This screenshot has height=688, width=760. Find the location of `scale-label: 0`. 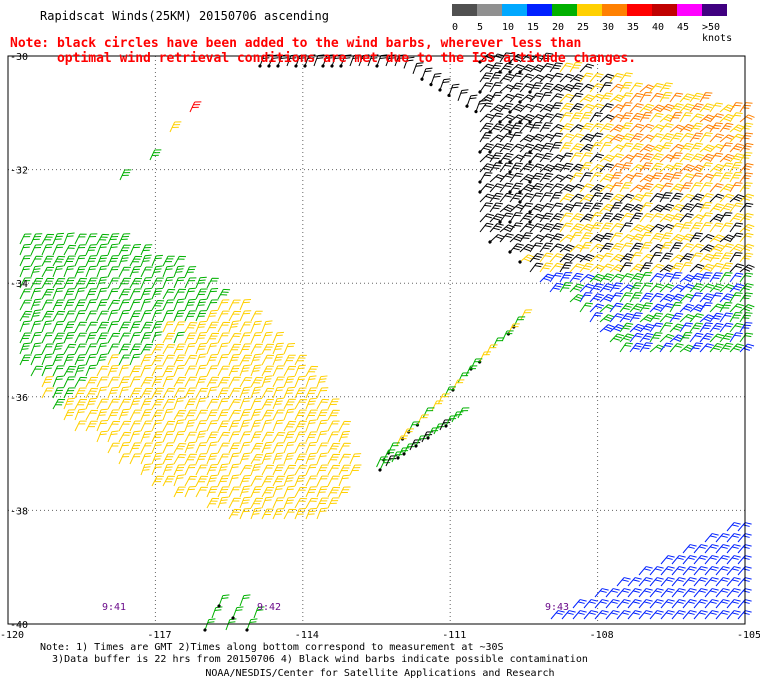

scale-label: 0 is located at coordinates (455, 27).